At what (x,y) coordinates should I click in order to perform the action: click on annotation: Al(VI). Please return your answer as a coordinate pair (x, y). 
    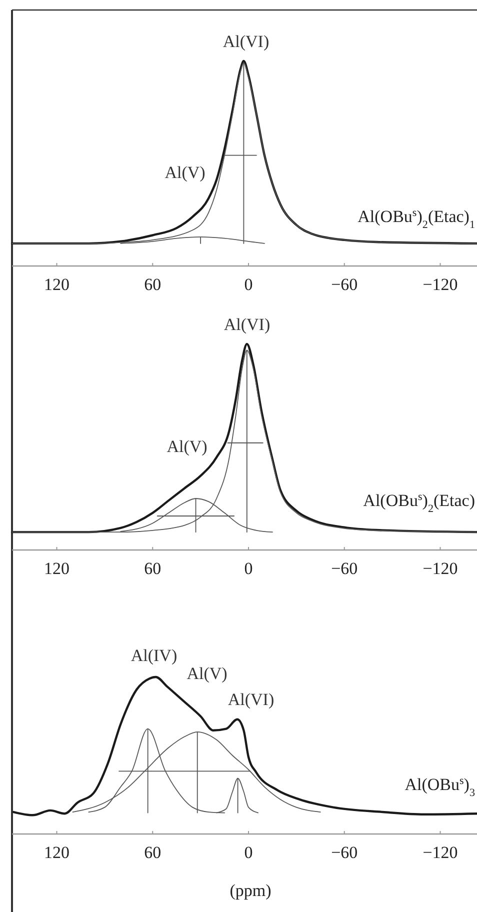
    Looking at the image, I should click on (251, 699).